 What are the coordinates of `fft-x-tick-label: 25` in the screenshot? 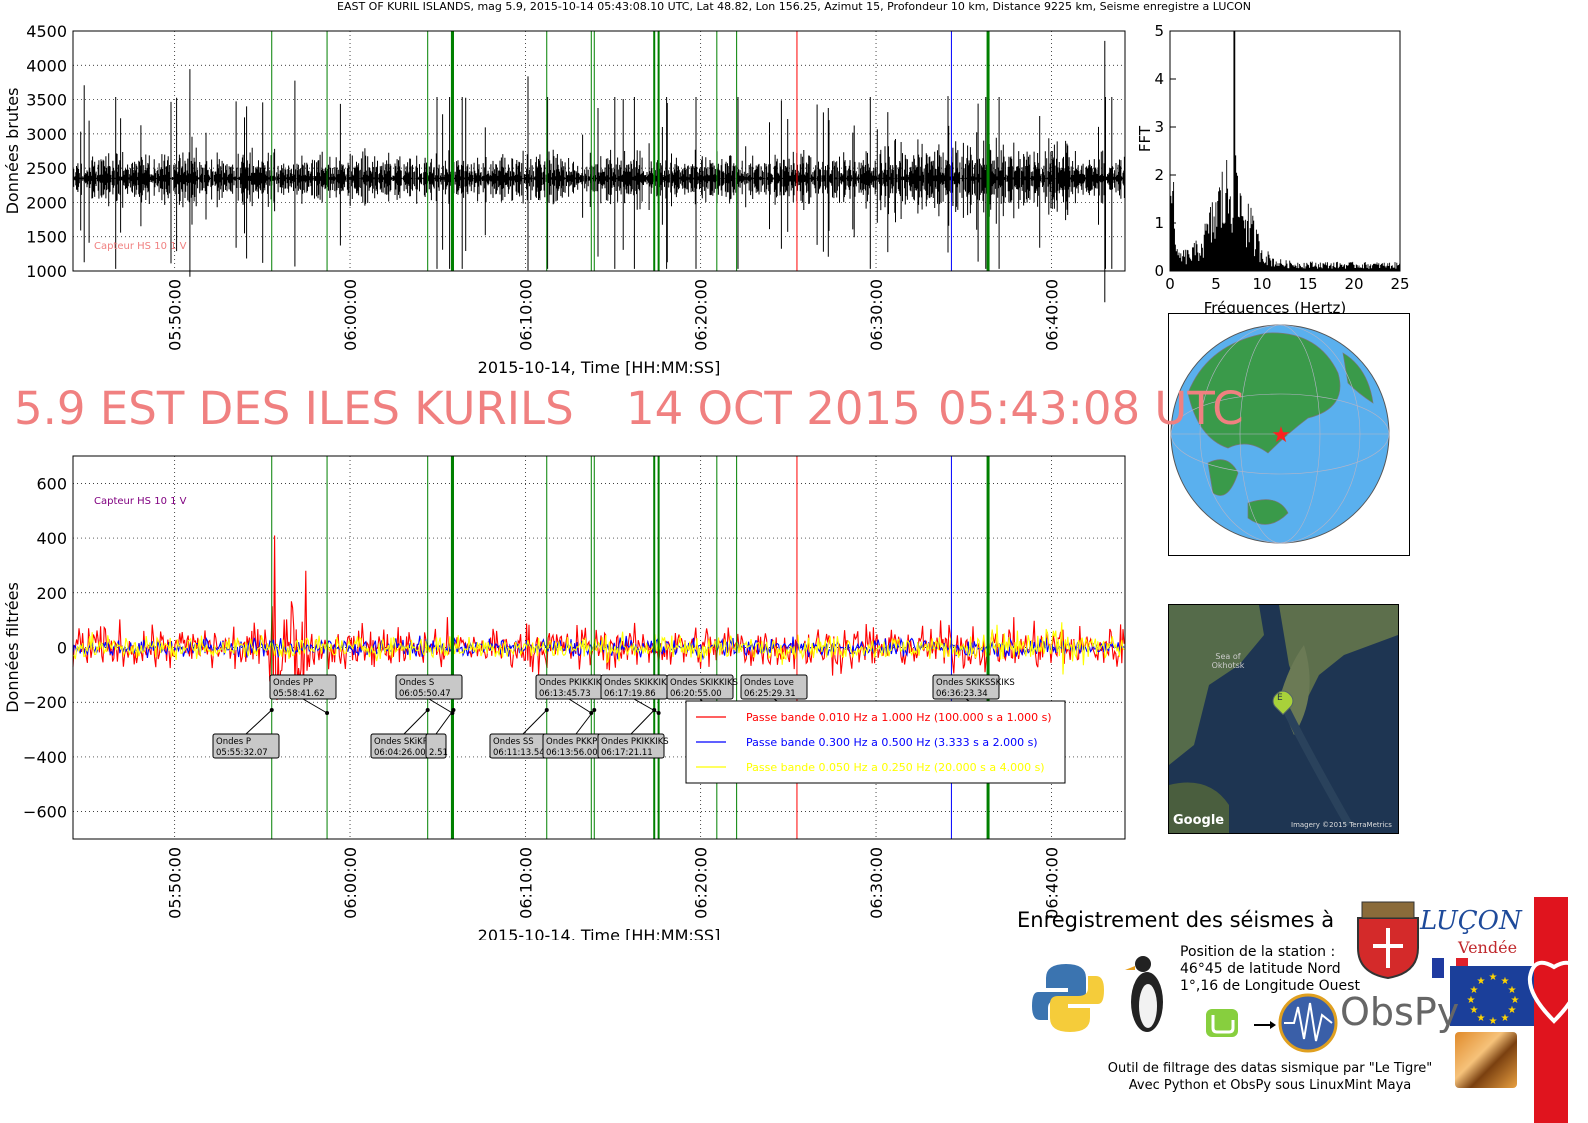 It's located at (1399, 284).